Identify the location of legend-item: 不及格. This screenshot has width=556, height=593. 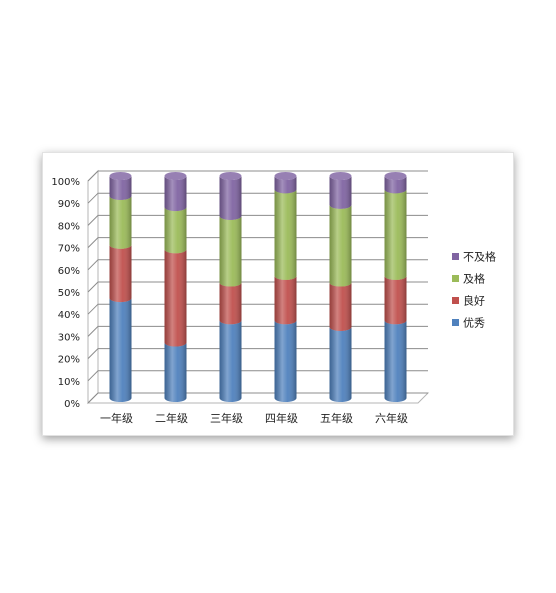
(474, 257).